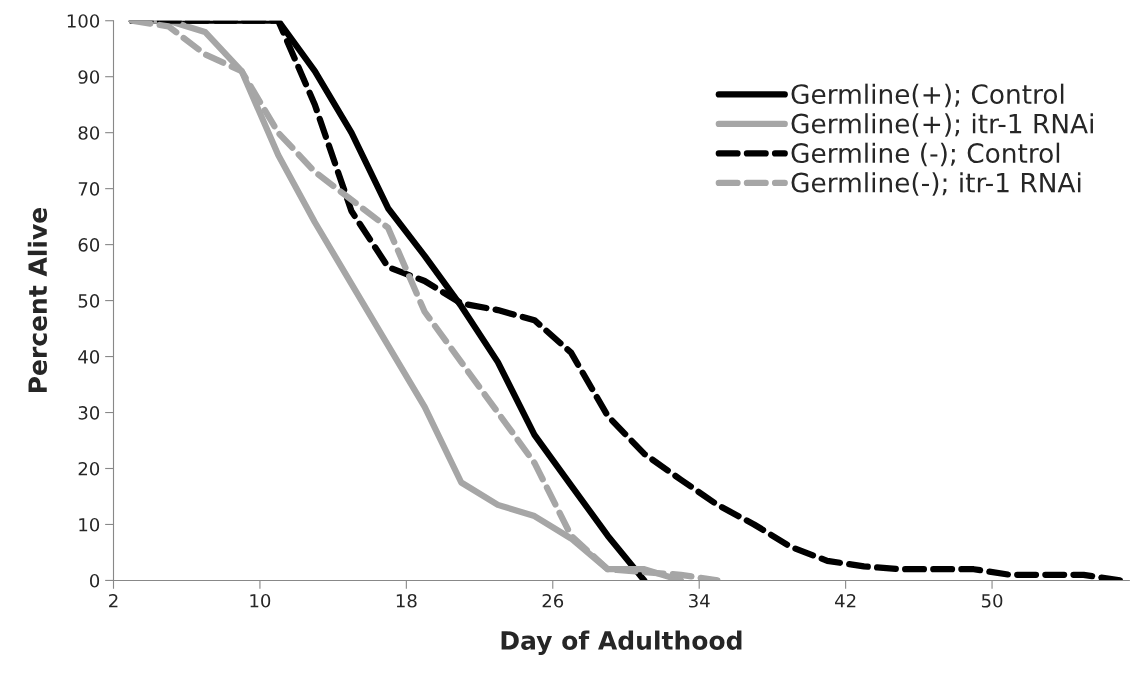  What do you see at coordinates (89, 77) in the screenshot?
I see `y-tick-label: 90` at bounding box center [89, 77].